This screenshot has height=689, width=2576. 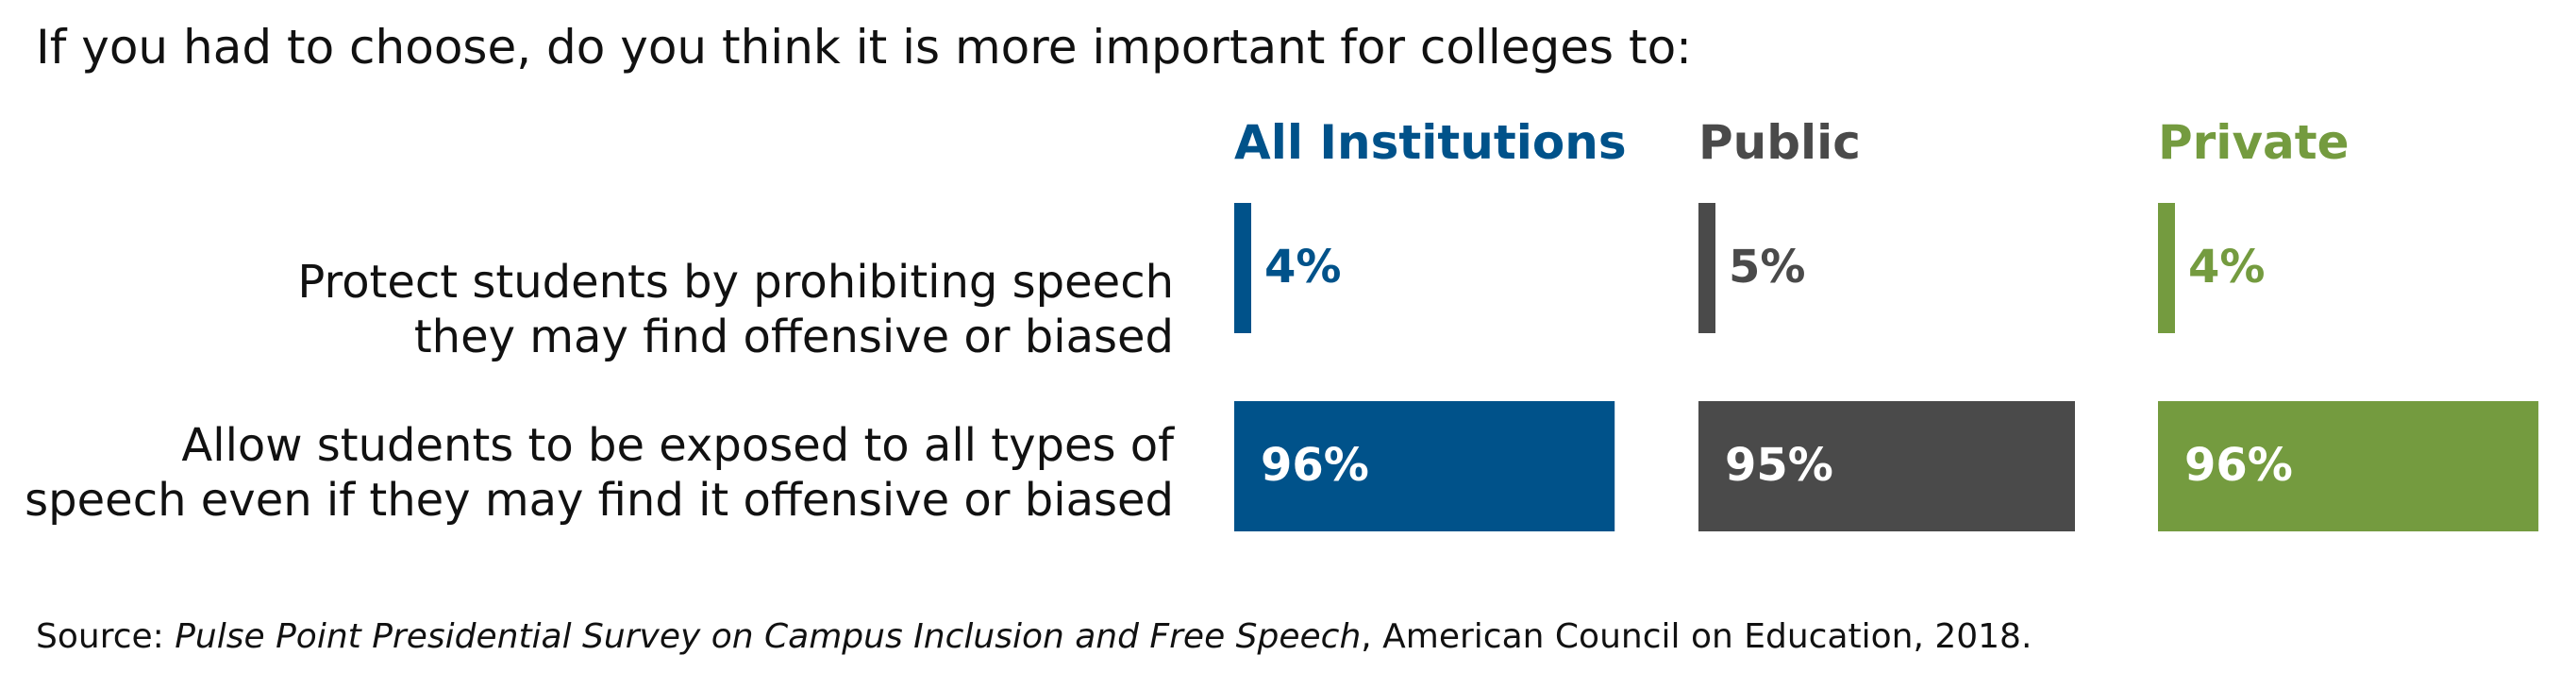 What do you see at coordinates (2227, 267) in the screenshot?
I see `value-label-private-row-1: 4%` at bounding box center [2227, 267].